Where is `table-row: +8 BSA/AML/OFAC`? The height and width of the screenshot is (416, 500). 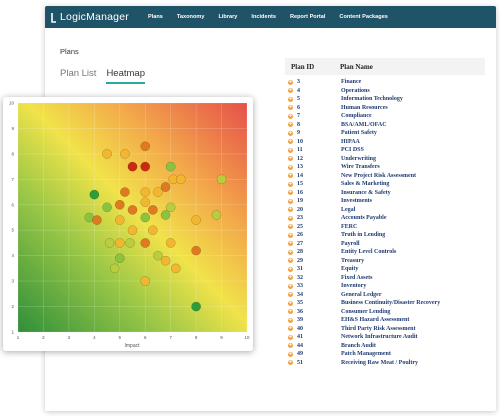
table-row: +8 BSA/AML/OFAC is located at coordinates (385, 125).